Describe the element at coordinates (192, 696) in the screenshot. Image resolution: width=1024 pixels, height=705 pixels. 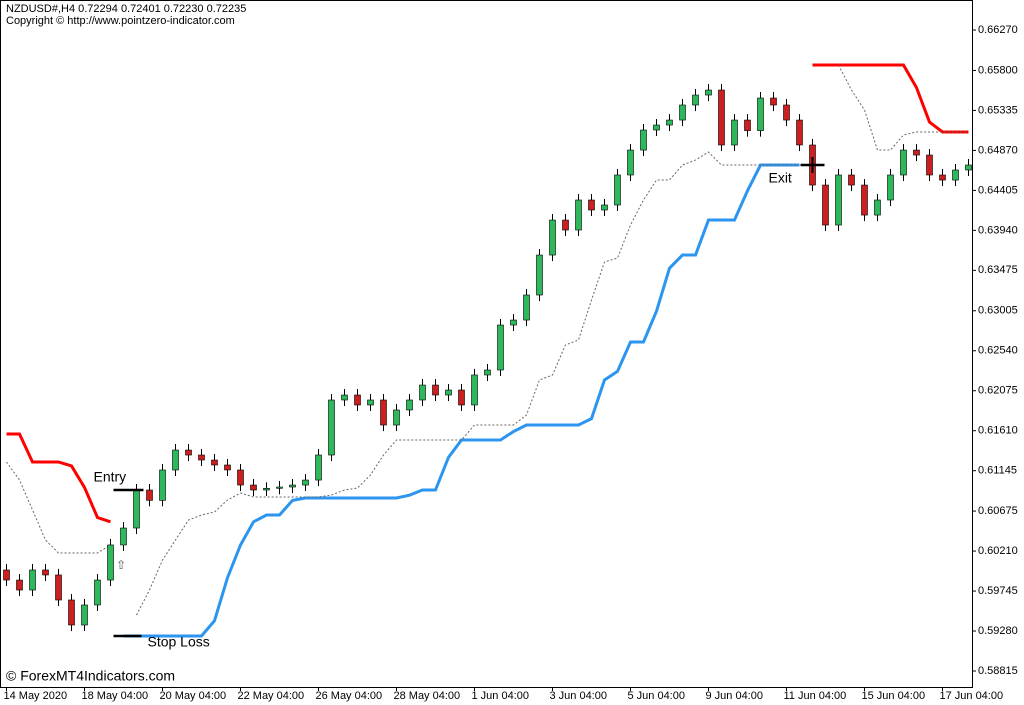
I see `x-tick-label: 20 May 04:00` at that location.